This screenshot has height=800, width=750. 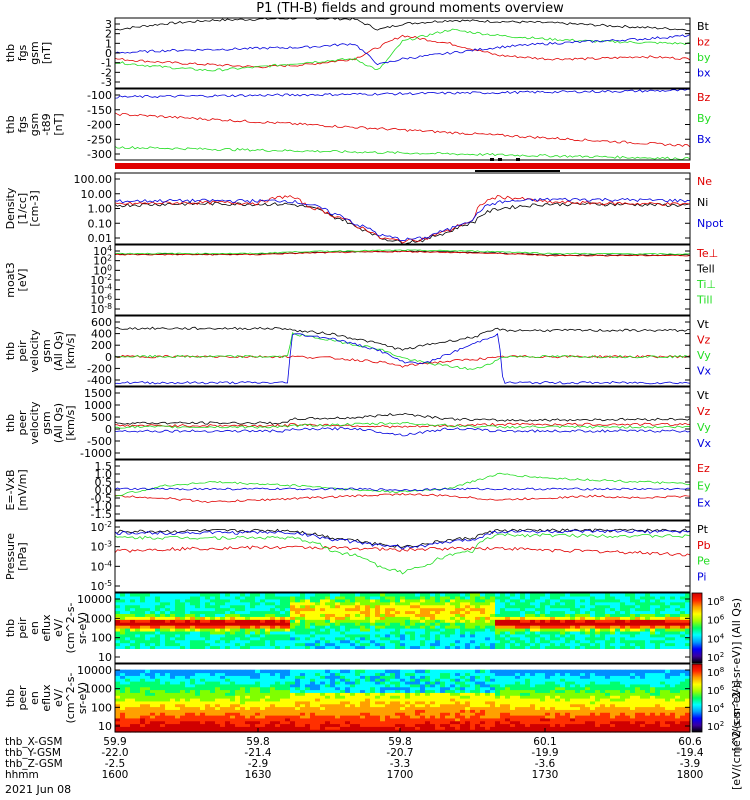 What do you see at coordinates (10, 208) in the screenshot?
I see `ylabel-line: Density` at bounding box center [10, 208].